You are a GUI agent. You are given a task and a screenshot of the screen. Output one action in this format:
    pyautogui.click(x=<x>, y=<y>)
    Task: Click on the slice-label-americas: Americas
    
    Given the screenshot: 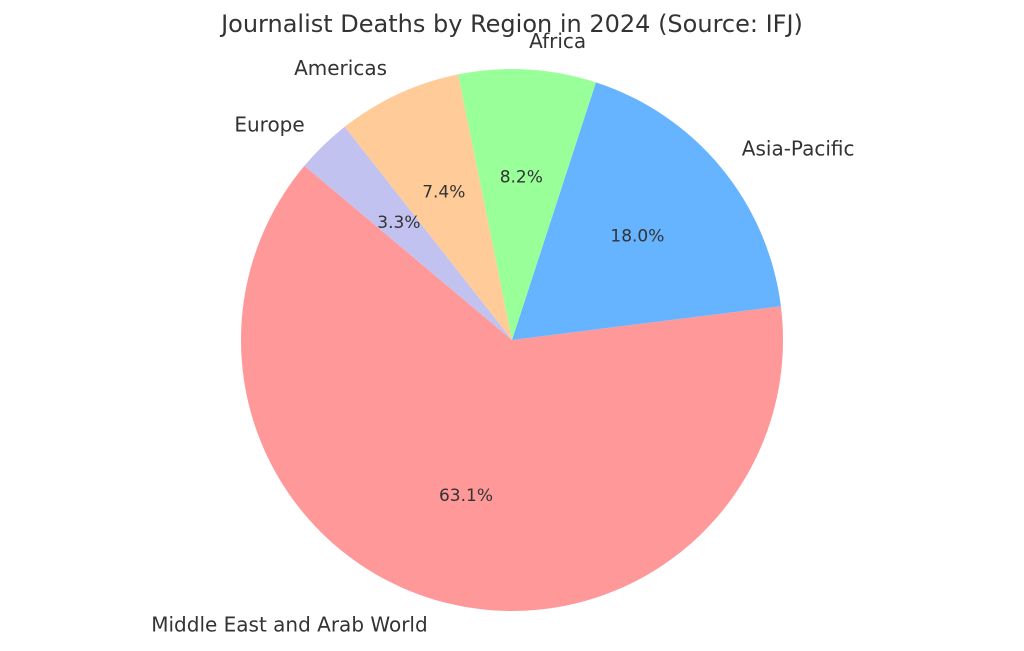 What is the action you would take?
    pyautogui.click(x=340, y=68)
    